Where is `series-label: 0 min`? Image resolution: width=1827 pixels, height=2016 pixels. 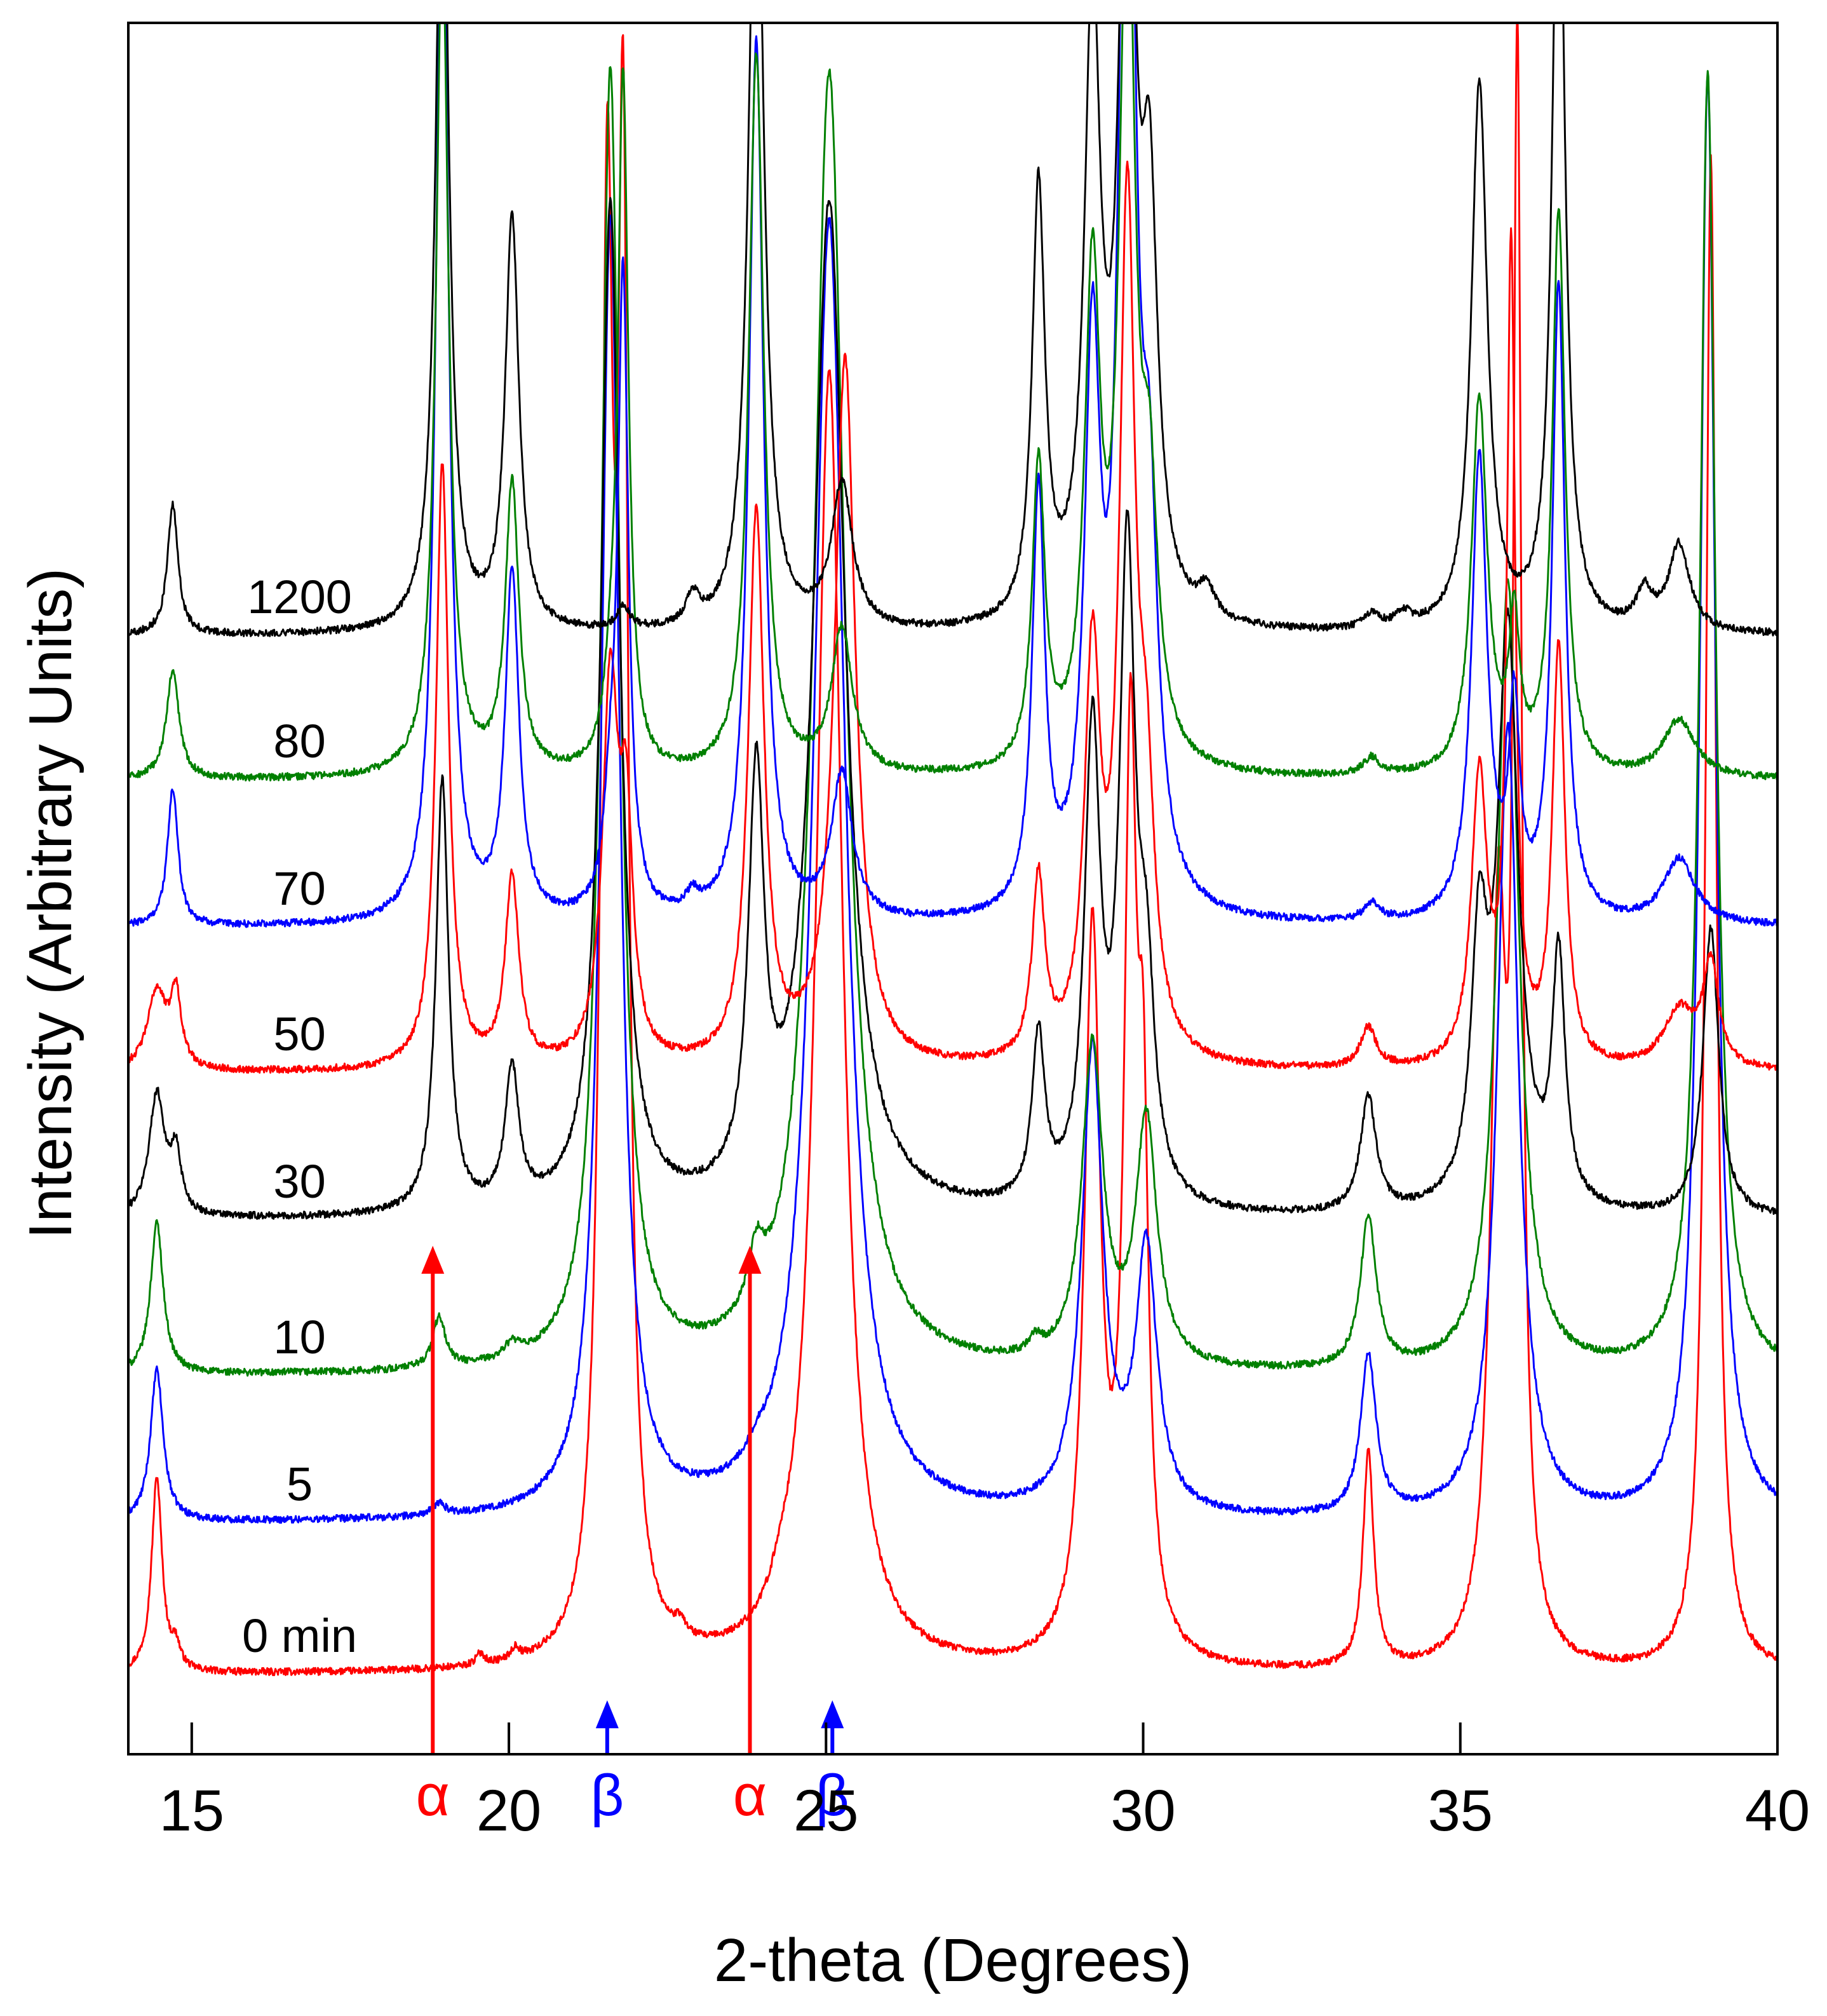 series-label: 0 min is located at coordinates (299, 1635).